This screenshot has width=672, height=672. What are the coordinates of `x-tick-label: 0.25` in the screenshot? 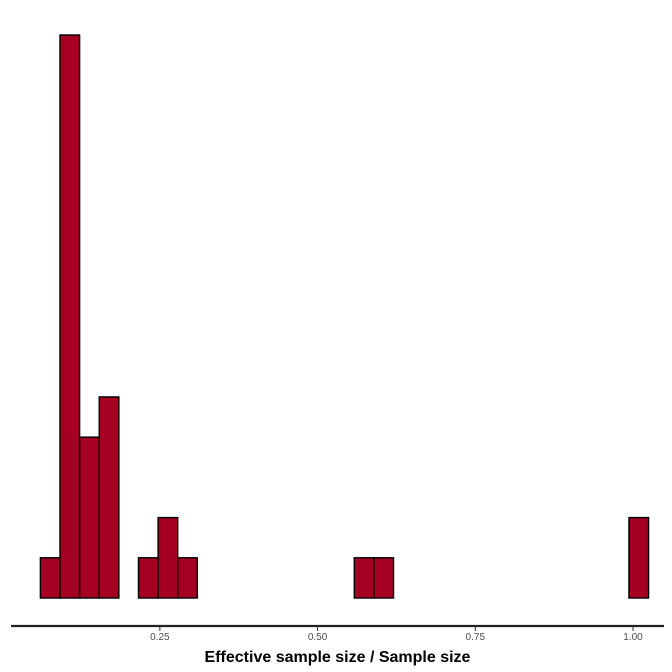 It's located at (160, 637).